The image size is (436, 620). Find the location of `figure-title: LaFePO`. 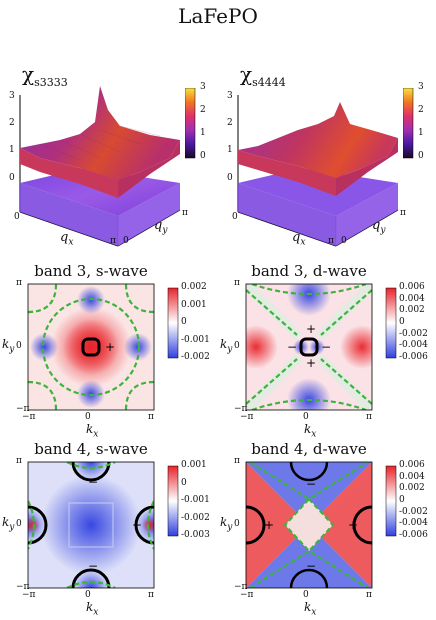

figure-title: LaFePO is located at coordinates (218, 16).